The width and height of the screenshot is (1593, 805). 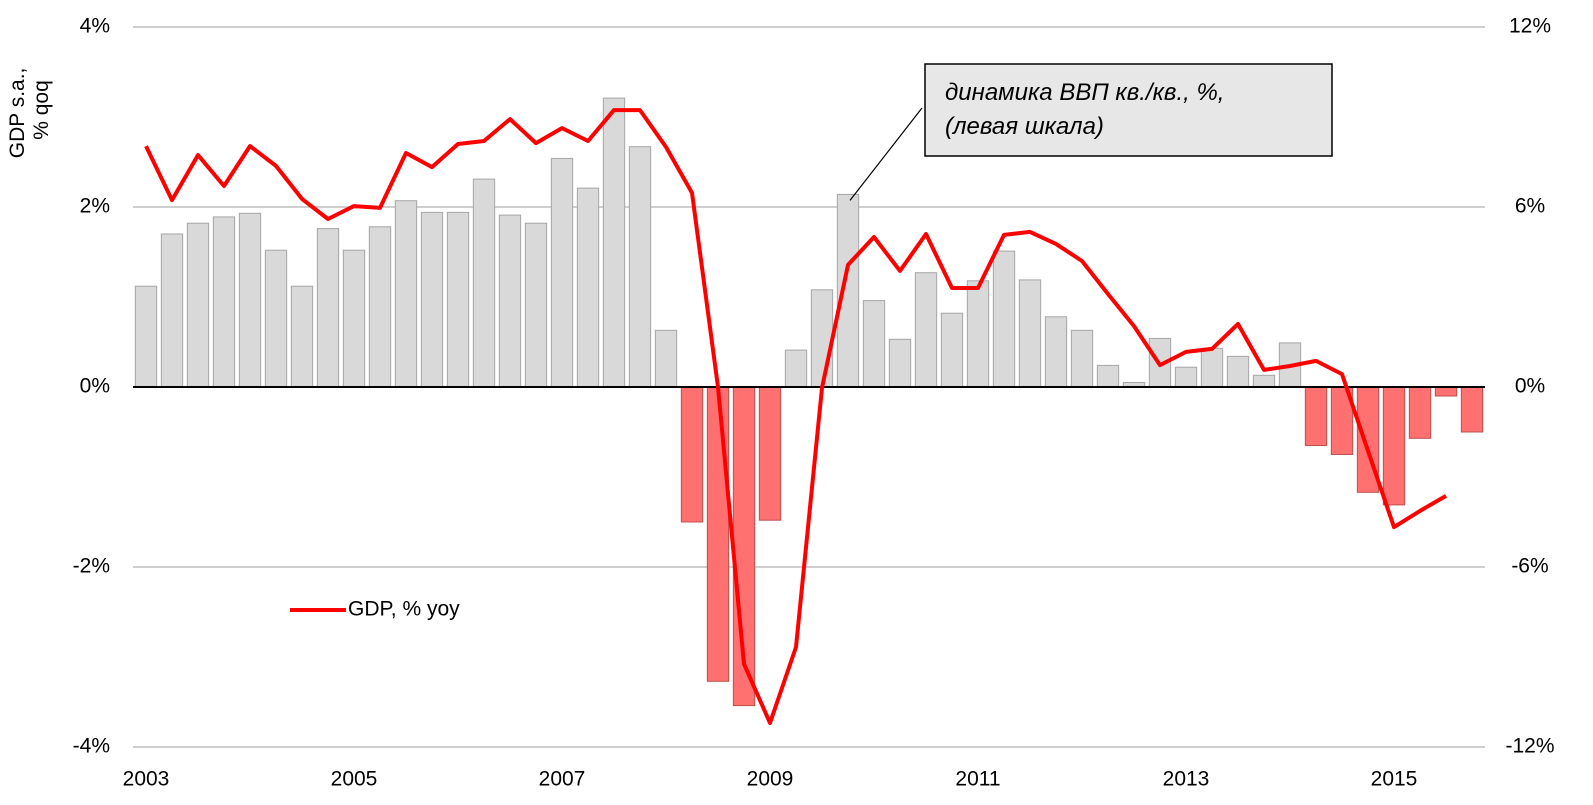 I want to click on x-tick-label: 2009, so click(x=770, y=779).